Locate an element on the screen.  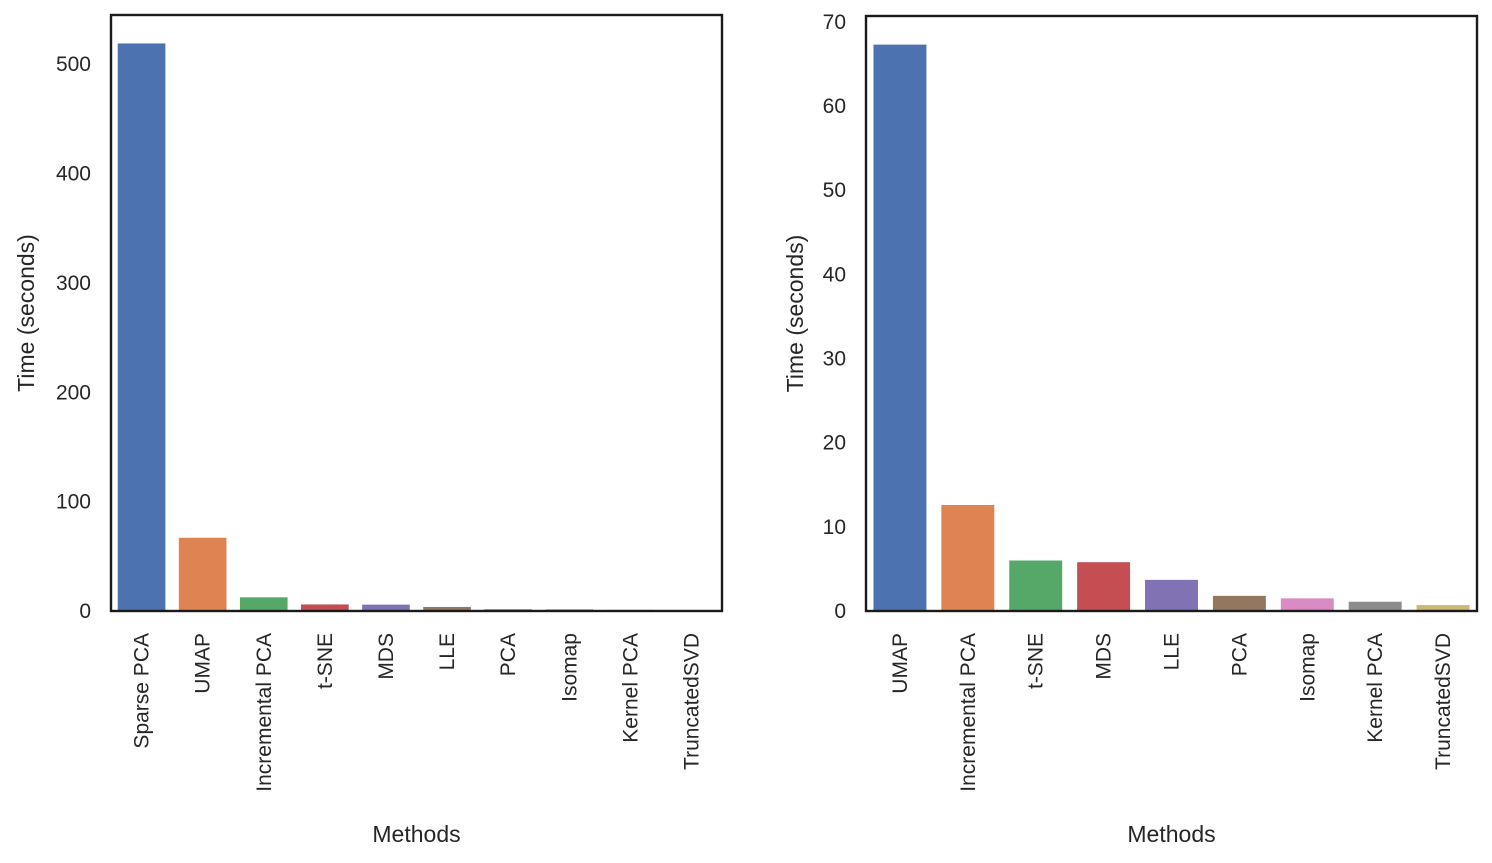
y-tick-label: 50 is located at coordinates (834, 190).